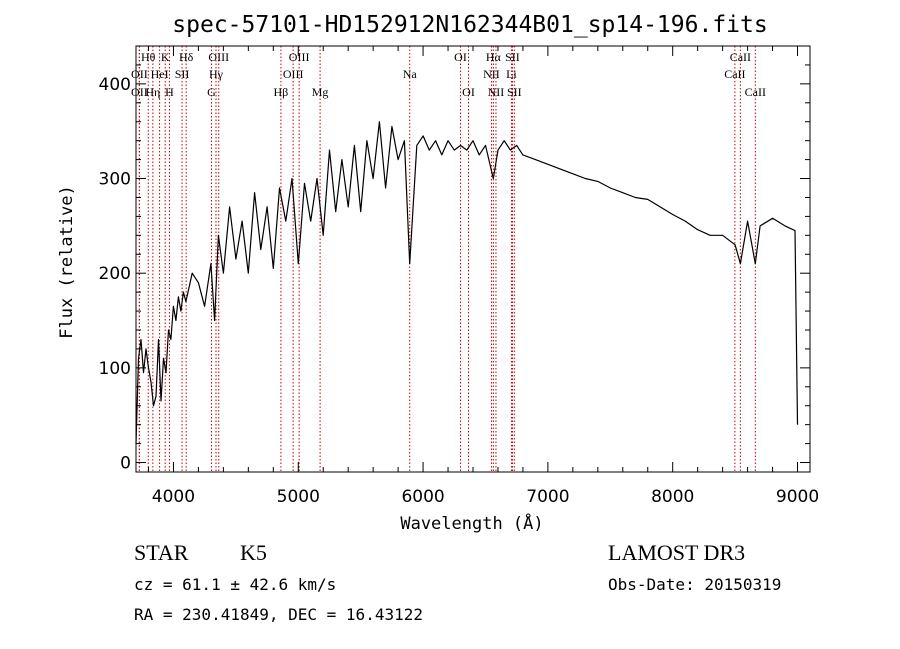  What do you see at coordinates (676, 552) in the screenshot?
I see `survey-name: LAMOST DR3` at bounding box center [676, 552].